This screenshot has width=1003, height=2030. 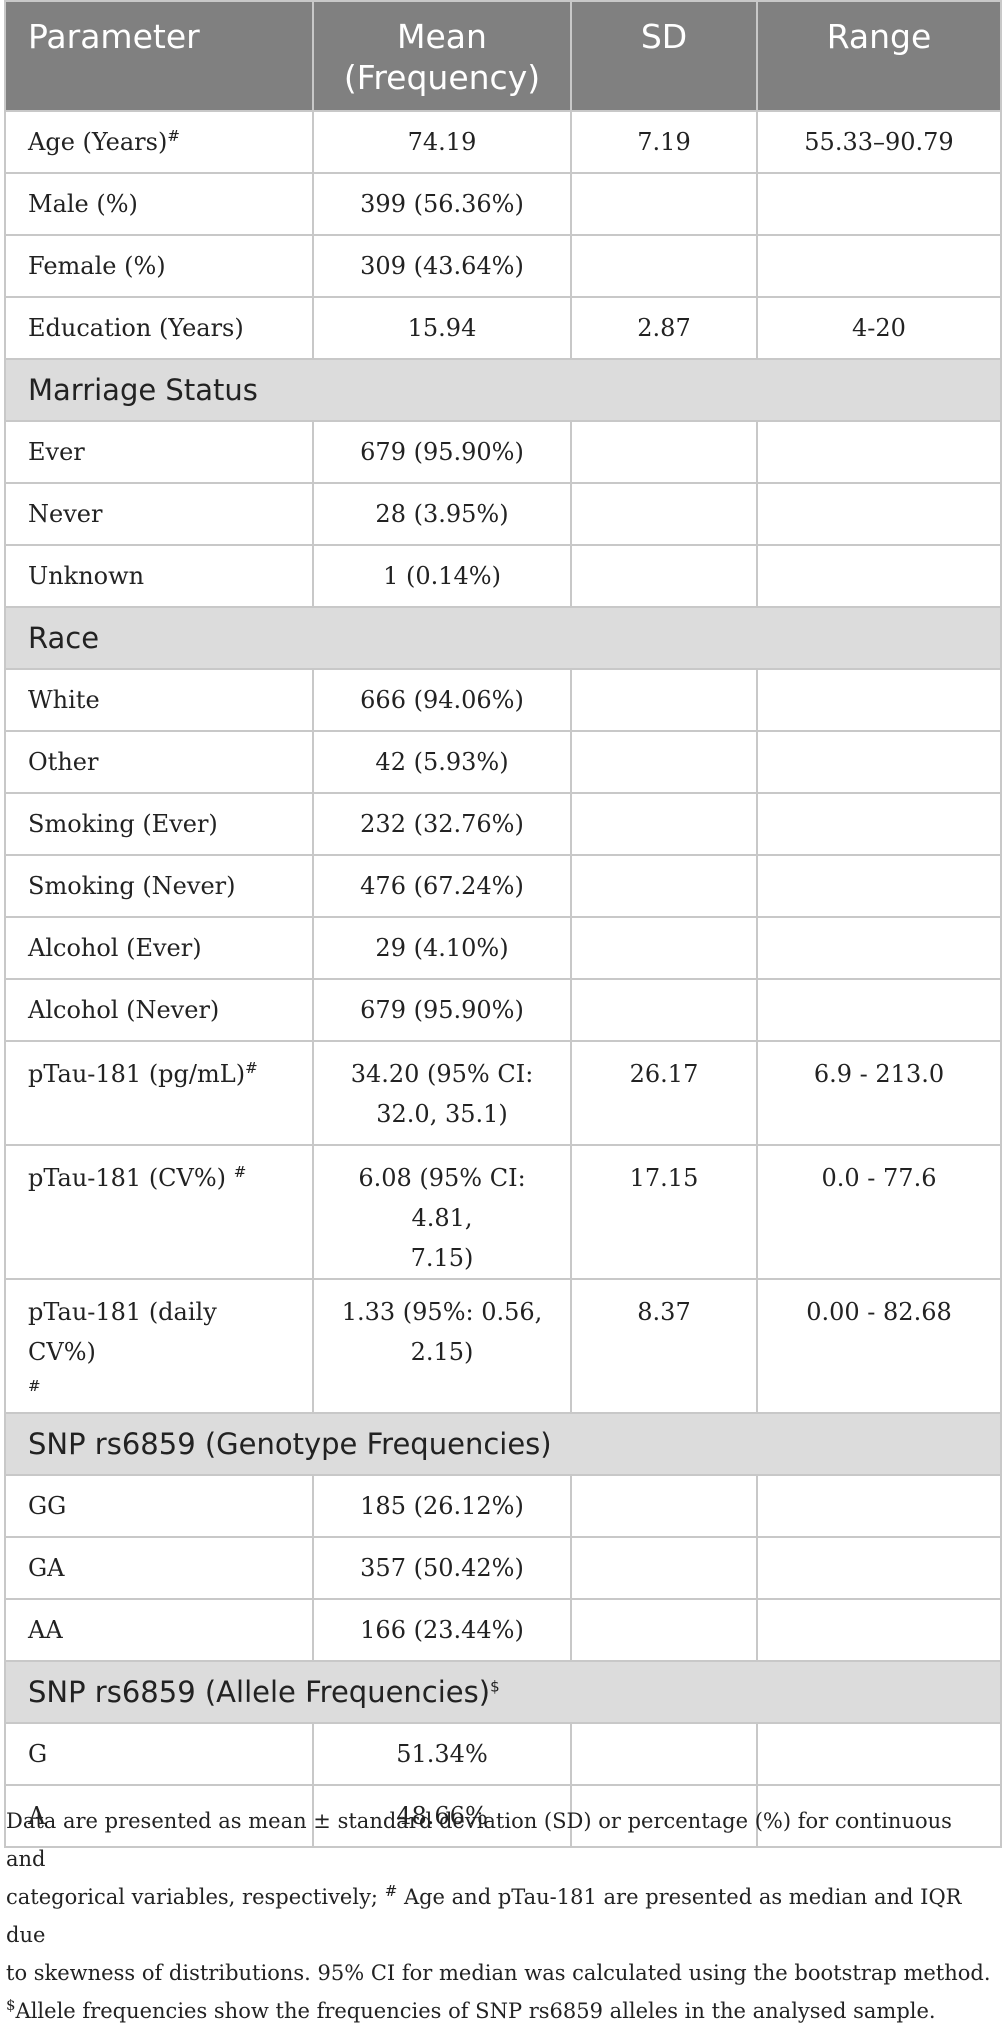 What do you see at coordinates (503, 1630) in the screenshot?
I see `table-row: AA 166 (23.44%)` at bounding box center [503, 1630].